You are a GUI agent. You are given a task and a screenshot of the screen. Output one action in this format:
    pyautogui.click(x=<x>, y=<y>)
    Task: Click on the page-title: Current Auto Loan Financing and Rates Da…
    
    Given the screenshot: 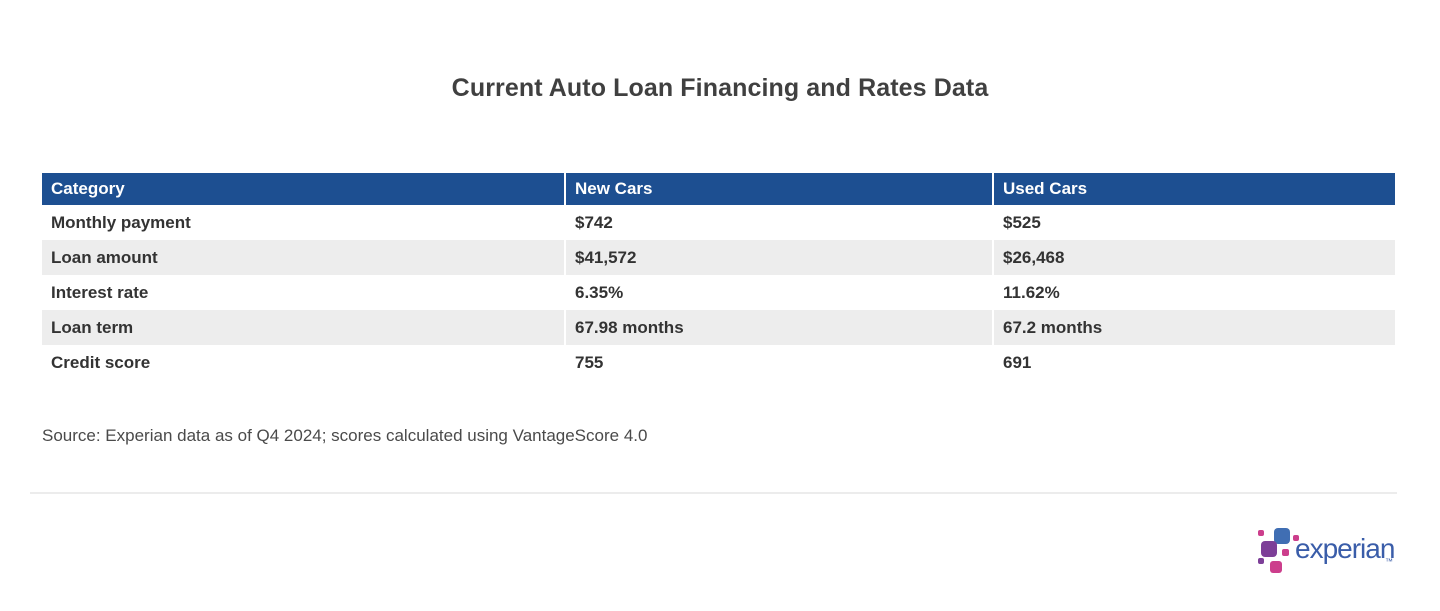 What is the action you would take?
    pyautogui.click(x=720, y=88)
    